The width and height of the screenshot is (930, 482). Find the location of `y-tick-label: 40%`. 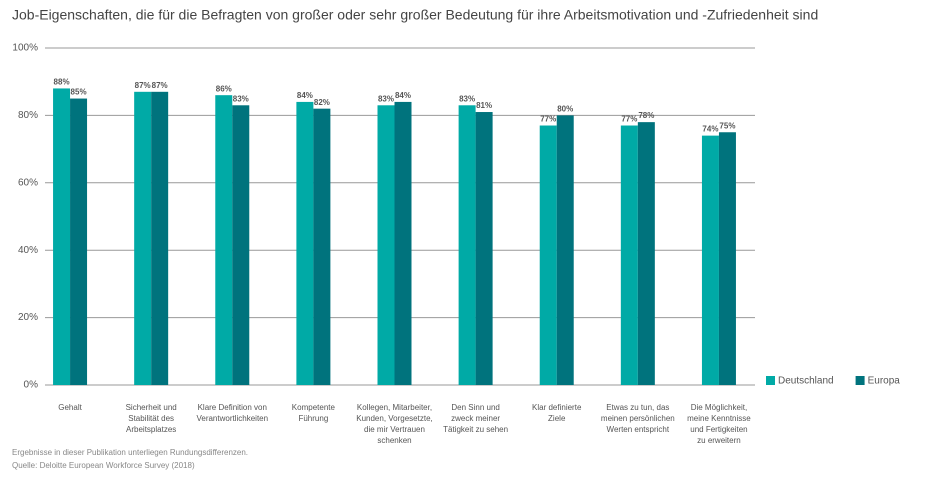

y-tick-label: 40% is located at coordinates (28, 250).